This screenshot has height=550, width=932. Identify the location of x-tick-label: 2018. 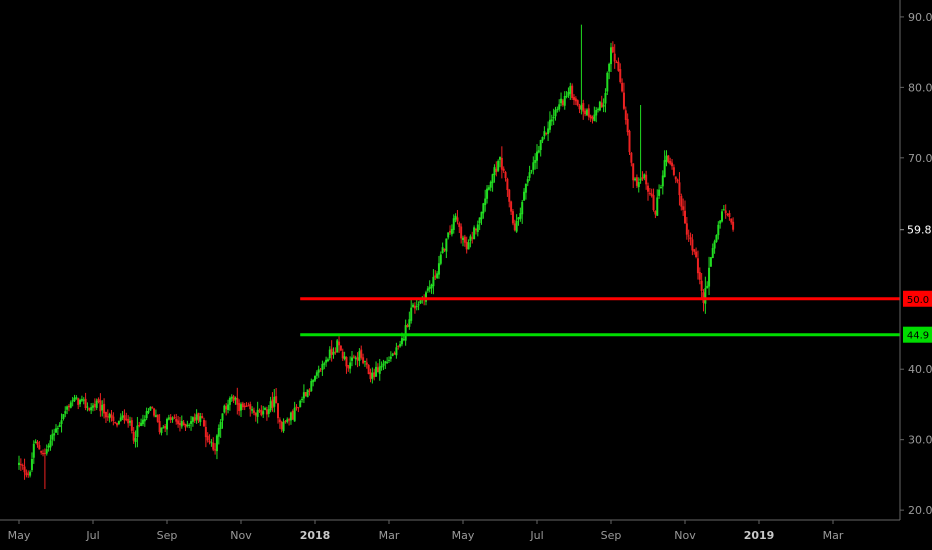
(315, 535).